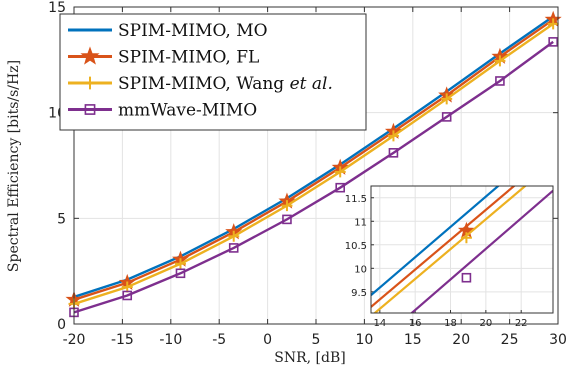 This screenshot has width=568, height=375. Describe the element at coordinates (415, 323) in the screenshot. I see `inset-x-tick-label: 16` at that location.